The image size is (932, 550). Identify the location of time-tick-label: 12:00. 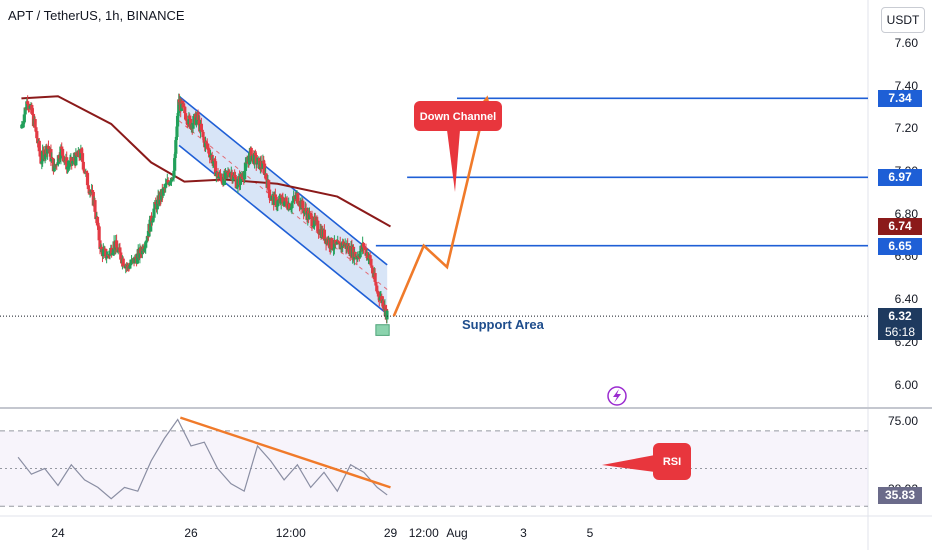
(290, 533).